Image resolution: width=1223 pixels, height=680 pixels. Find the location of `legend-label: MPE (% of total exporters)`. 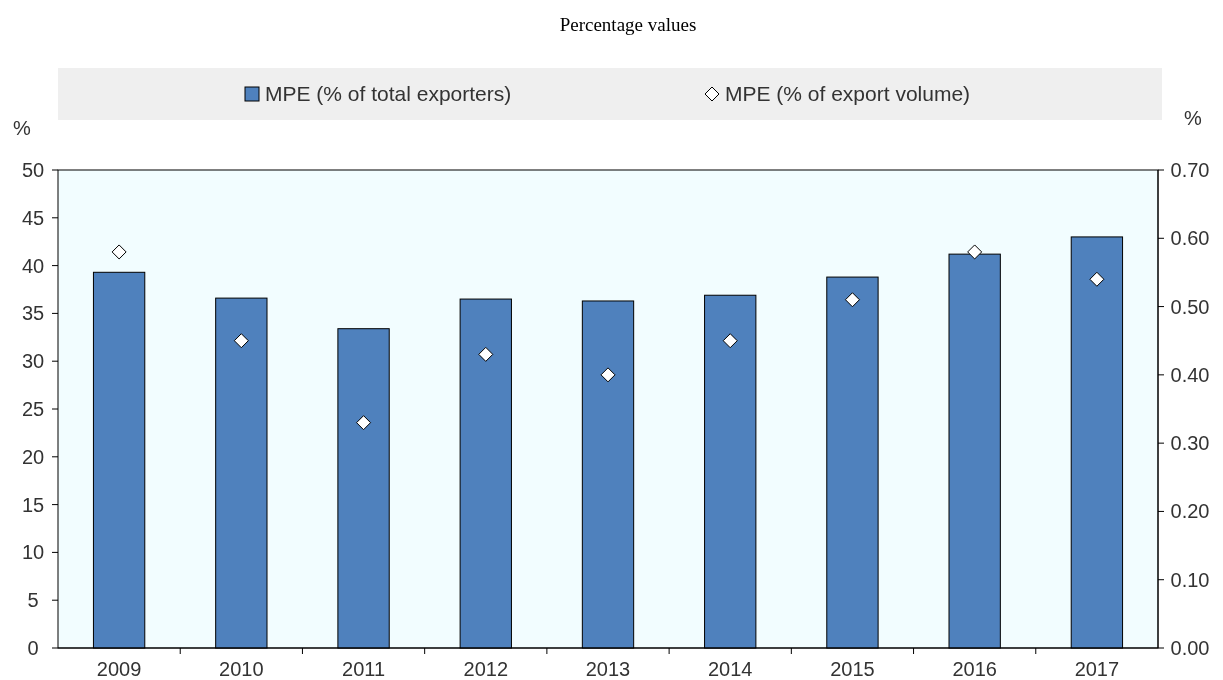

legend-label: MPE (% of total exporters) is located at coordinates (388, 93).